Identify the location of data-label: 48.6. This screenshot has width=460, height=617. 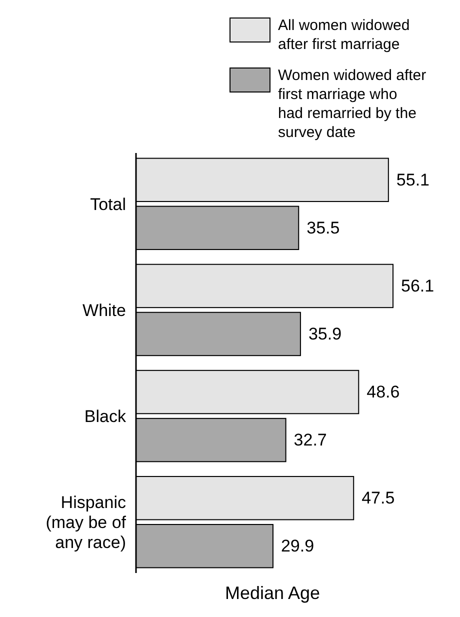
(383, 392).